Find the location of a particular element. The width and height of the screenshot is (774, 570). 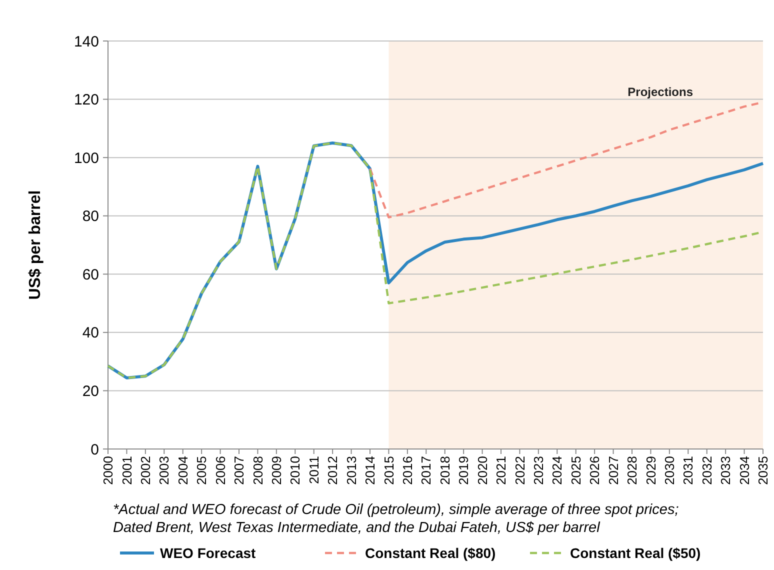

x-tick-label: 2006 is located at coordinates (220, 470).